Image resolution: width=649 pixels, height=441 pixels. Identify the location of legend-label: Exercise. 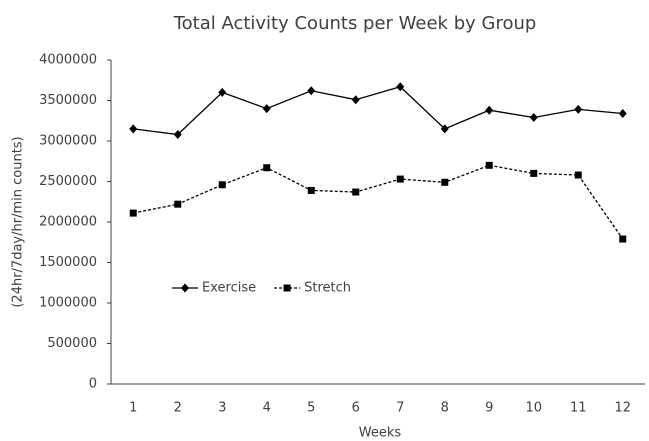
(229, 288).